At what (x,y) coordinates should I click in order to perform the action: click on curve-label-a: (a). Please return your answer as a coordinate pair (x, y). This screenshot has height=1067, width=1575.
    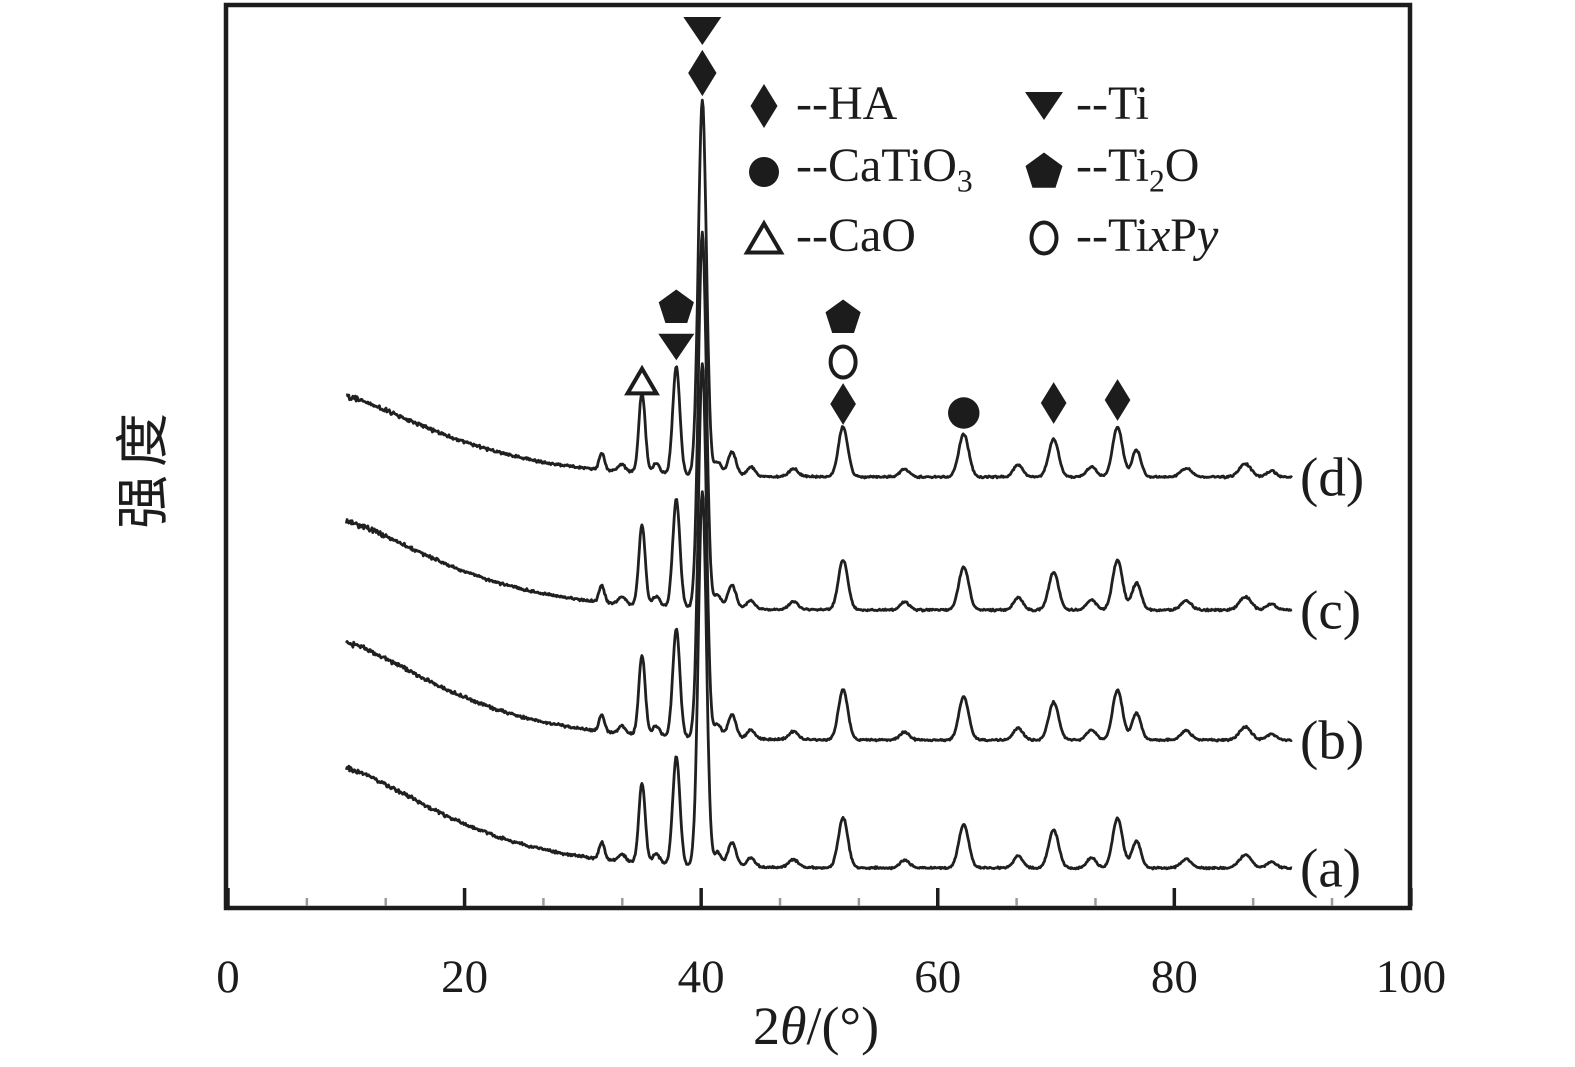
    Looking at the image, I should click on (1331, 868).